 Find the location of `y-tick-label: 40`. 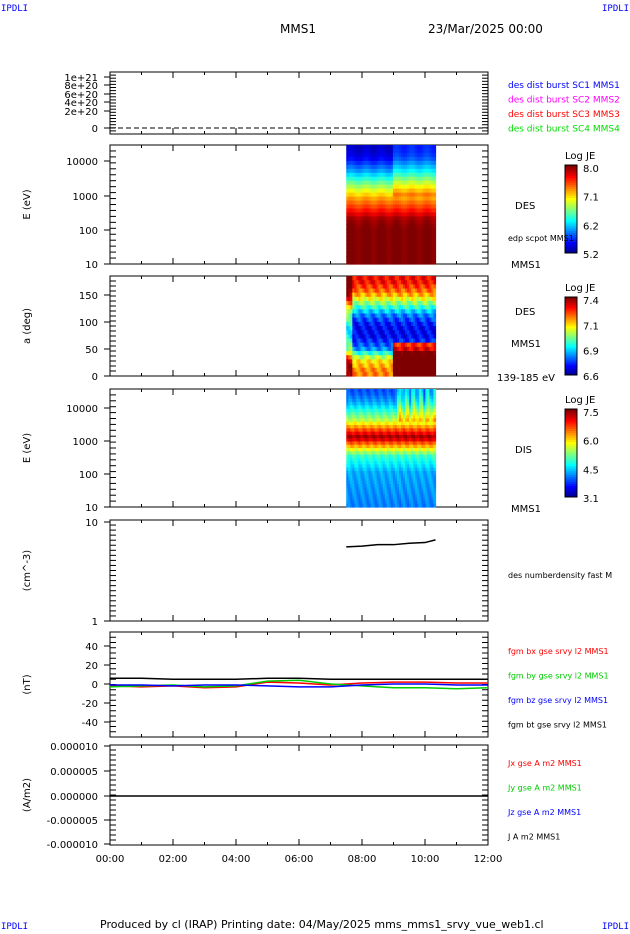

y-tick-label: 40 is located at coordinates (91, 647).